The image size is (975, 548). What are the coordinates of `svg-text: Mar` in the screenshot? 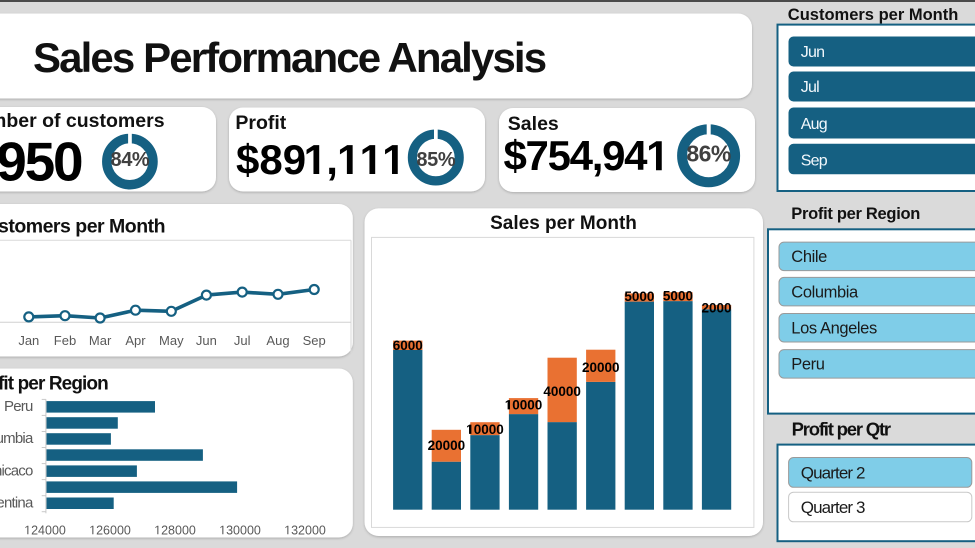 It's located at (100, 340).